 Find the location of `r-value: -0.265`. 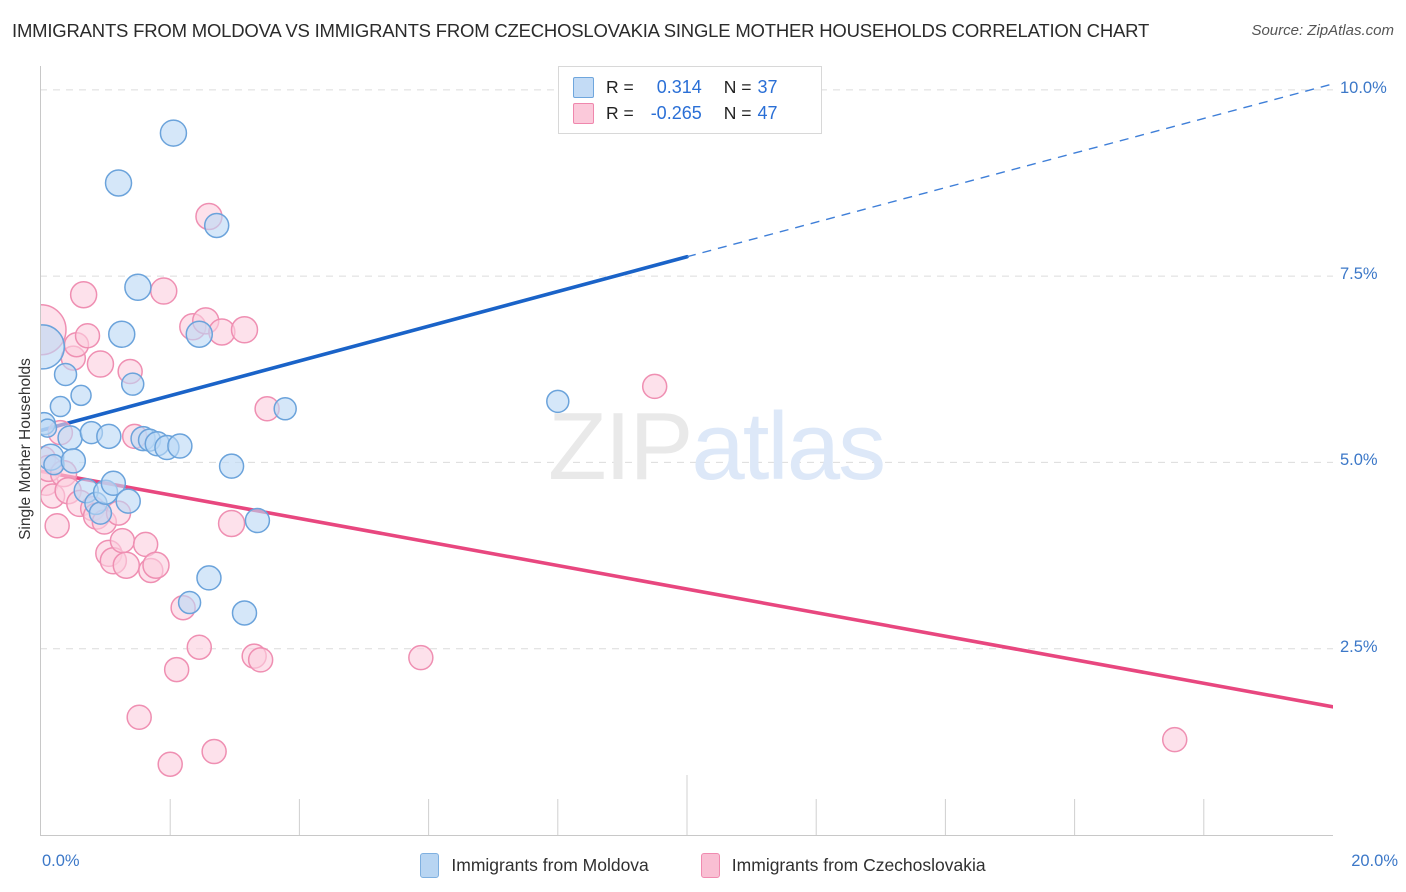

r-value: -0.265 is located at coordinates (676, 112).